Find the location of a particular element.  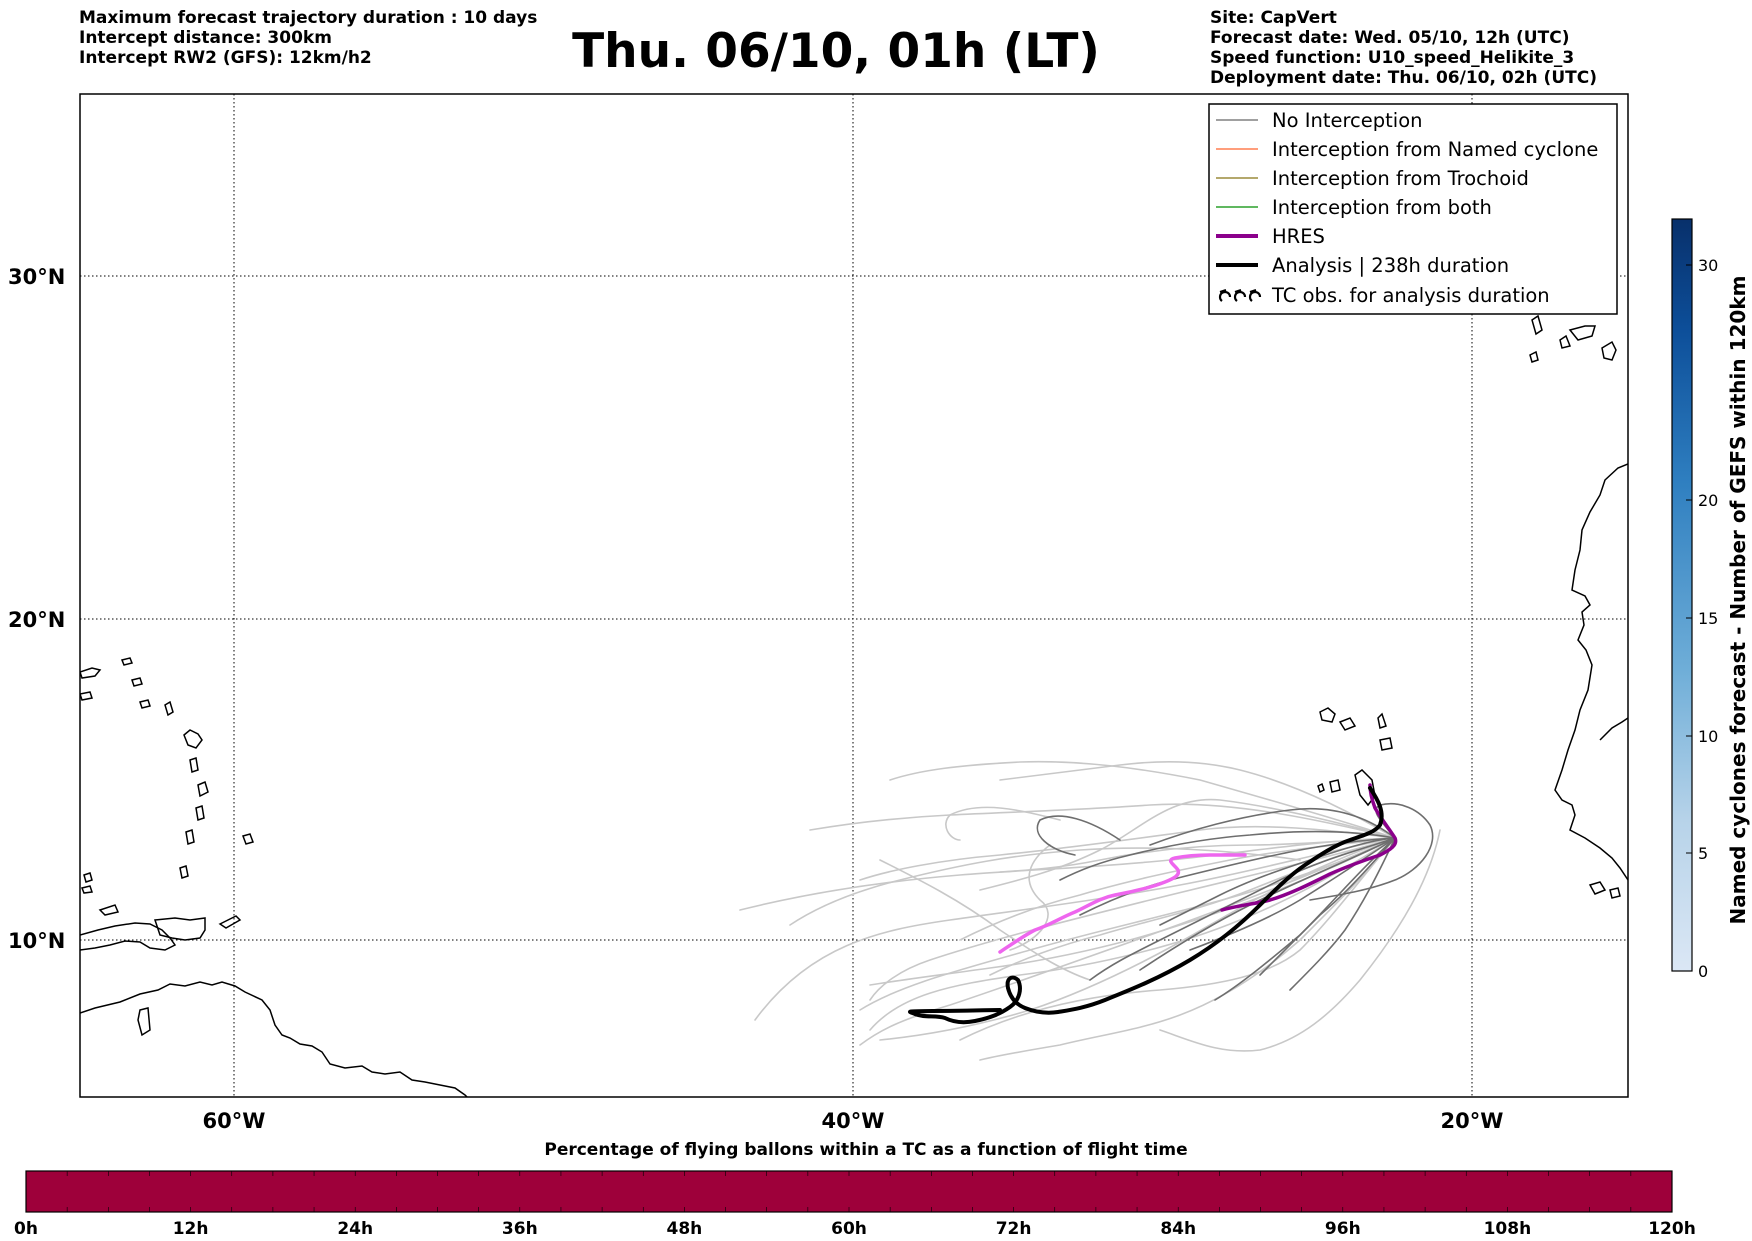

colorbar-tick-label: 5 is located at coordinates (1703, 853).